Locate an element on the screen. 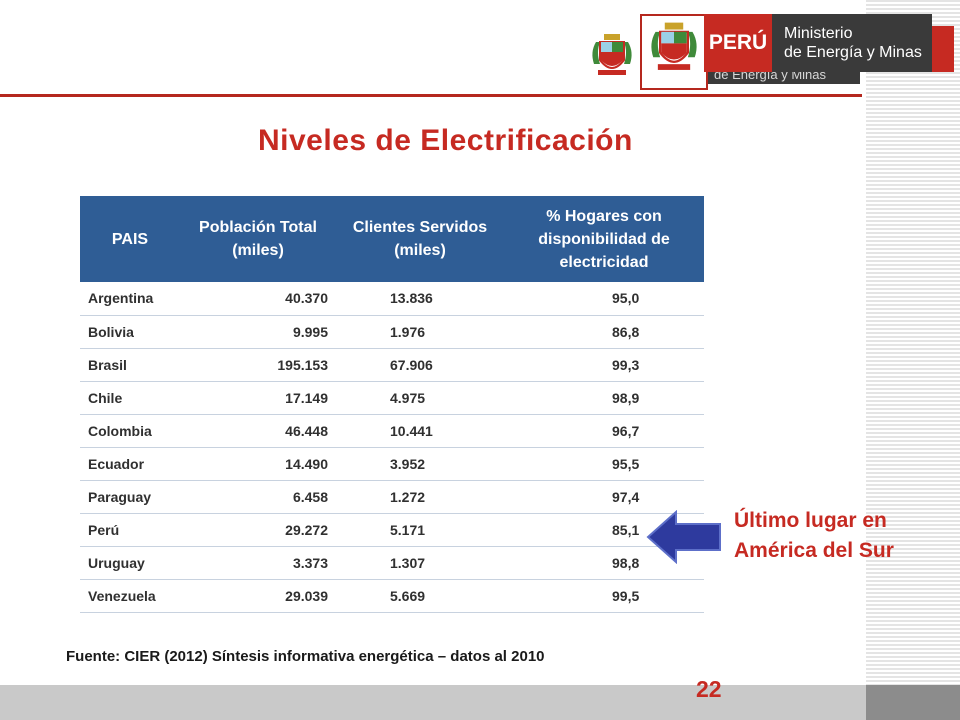 This screenshot has height=720, width=960. logo-ministry-line2: de Energía y Minas is located at coordinates (853, 52).